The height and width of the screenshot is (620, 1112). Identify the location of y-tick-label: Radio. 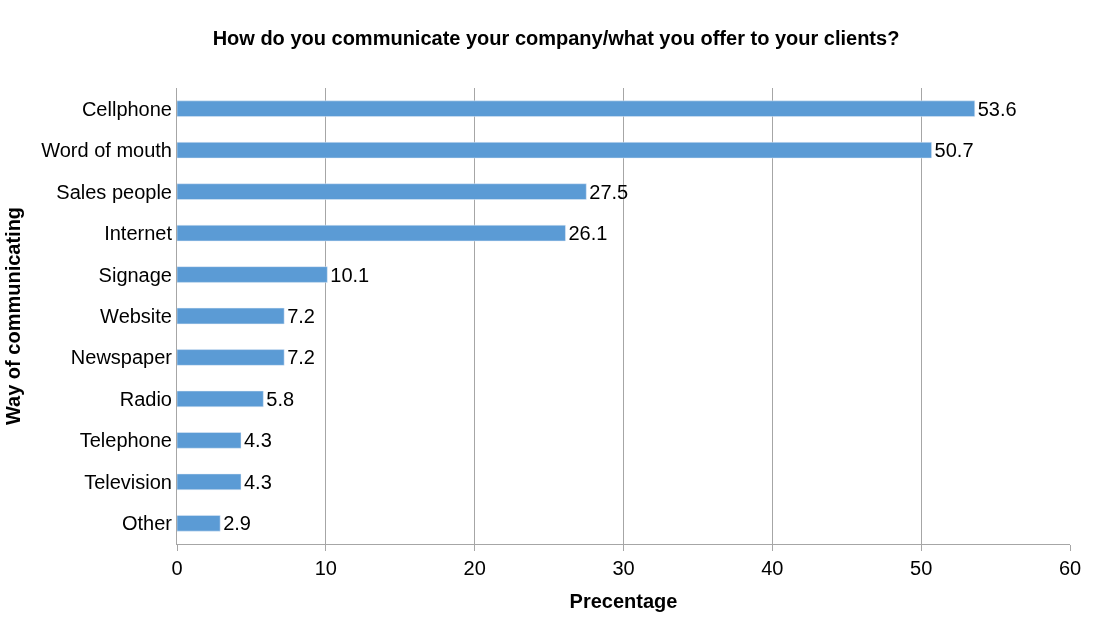
(145, 398).